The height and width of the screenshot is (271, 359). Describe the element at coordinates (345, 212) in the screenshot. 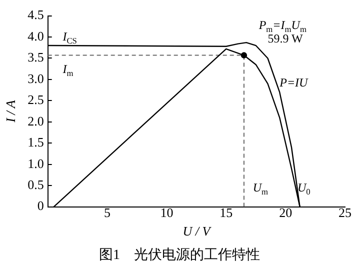

I see `x-tick-label: 25` at that location.